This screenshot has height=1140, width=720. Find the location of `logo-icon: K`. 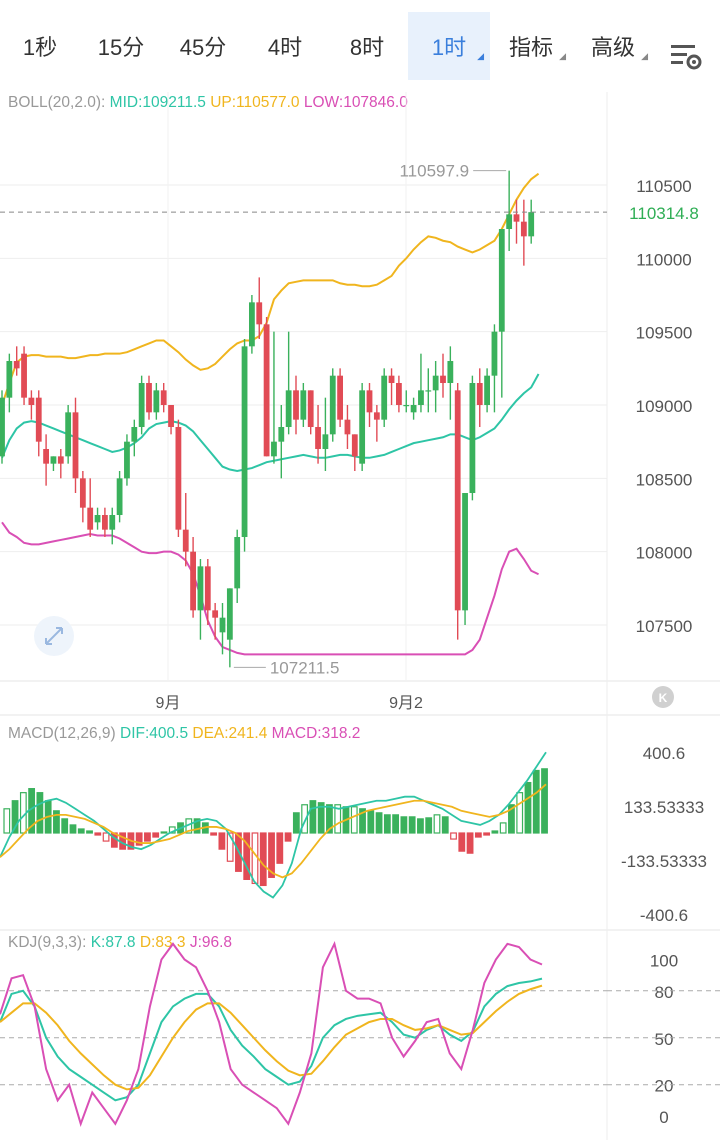

logo-icon: K is located at coordinates (663, 698).